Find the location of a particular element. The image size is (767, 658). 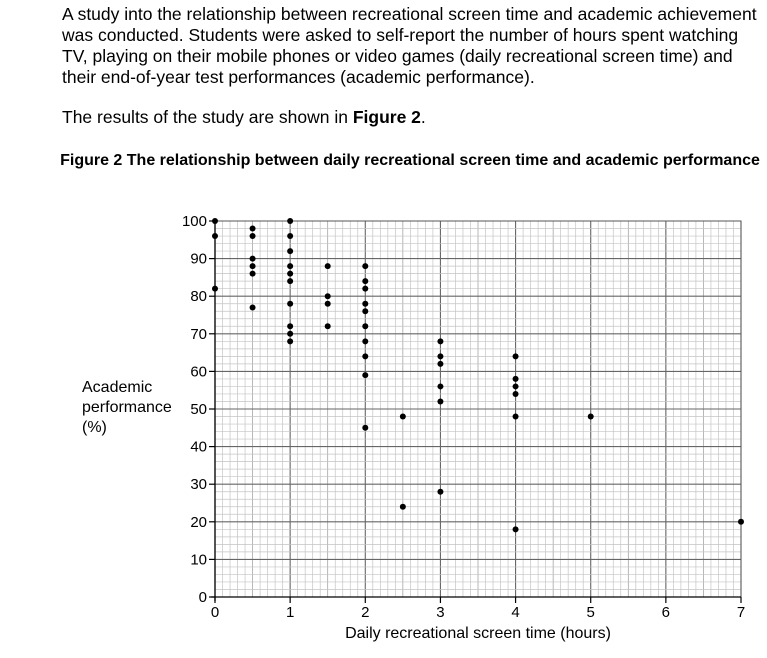

y-axis-label: Academic performance (%) is located at coordinates (127, 408).